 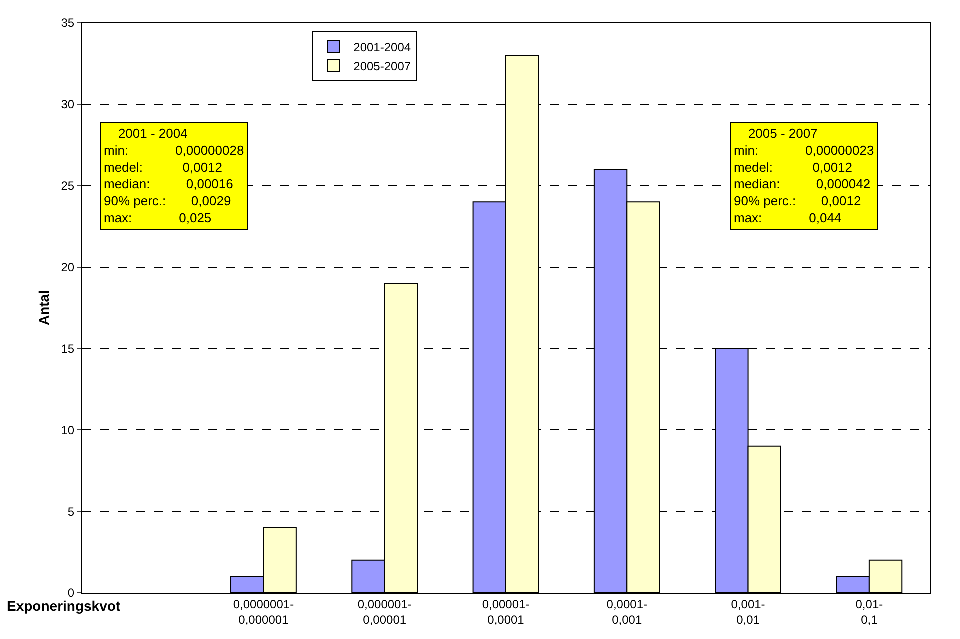 I want to click on legend-label: 2001-2004, so click(x=383, y=47).